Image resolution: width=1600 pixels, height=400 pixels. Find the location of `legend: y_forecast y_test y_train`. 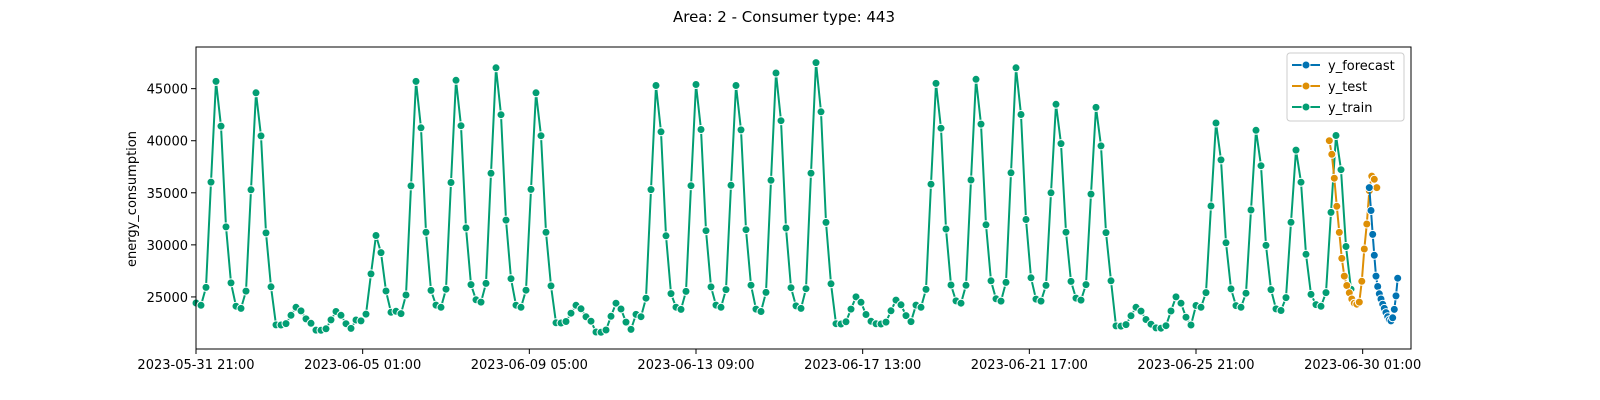

legend: y_forecast y_test y_train is located at coordinates (1345, 87).